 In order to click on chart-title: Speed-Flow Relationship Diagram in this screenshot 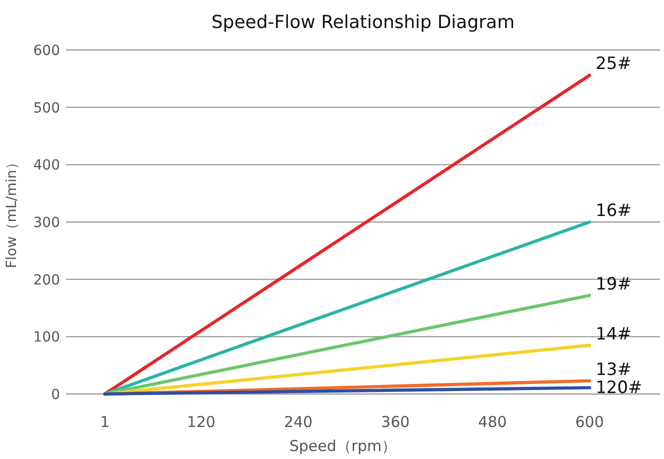, I will do `click(363, 22)`.